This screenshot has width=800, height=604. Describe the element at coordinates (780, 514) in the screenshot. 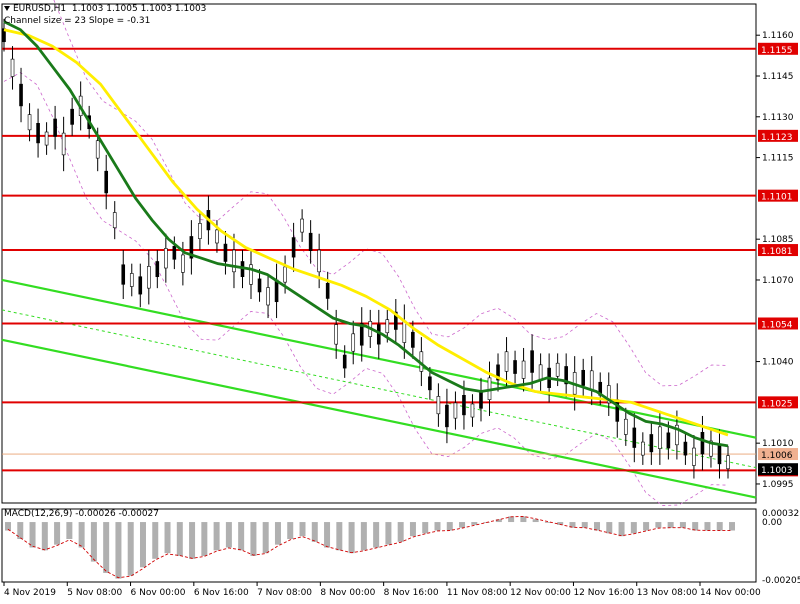

I see `macd-scale-scale_top: 0.00032` at that location.